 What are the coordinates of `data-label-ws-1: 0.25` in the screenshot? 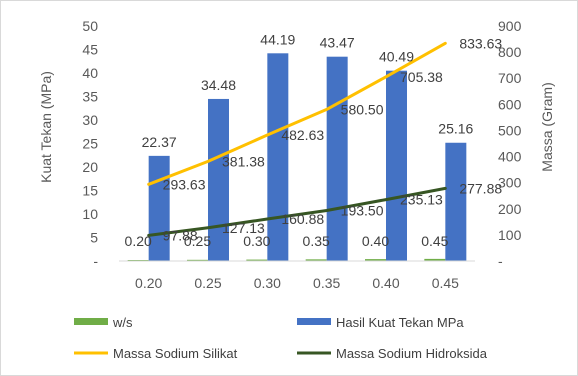 It's located at (197, 241).